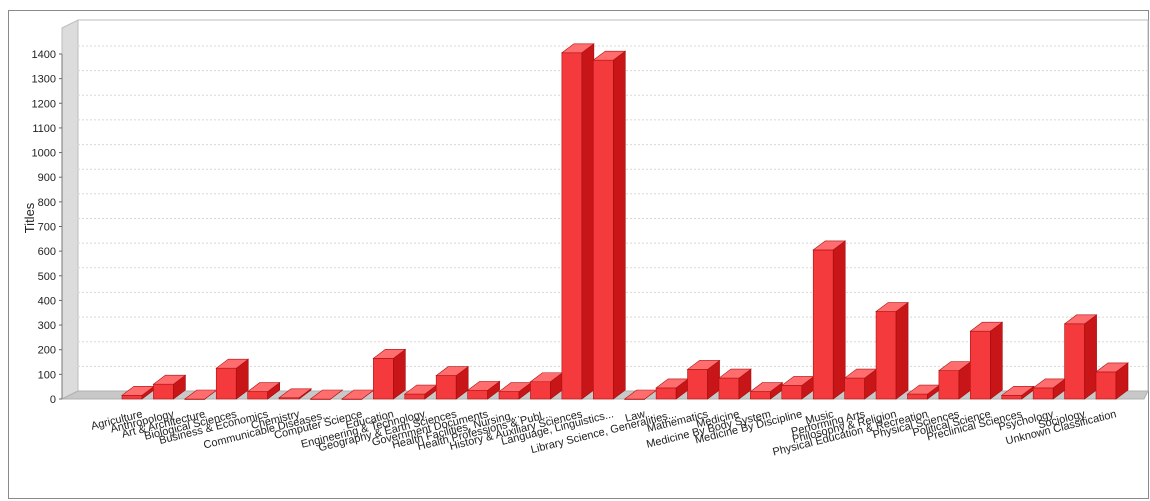 This screenshot has width=1150, height=501. What do you see at coordinates (44, 55) in the screenshot?
I see `y-tick-label: 1400` at bounding box center [44, 55].